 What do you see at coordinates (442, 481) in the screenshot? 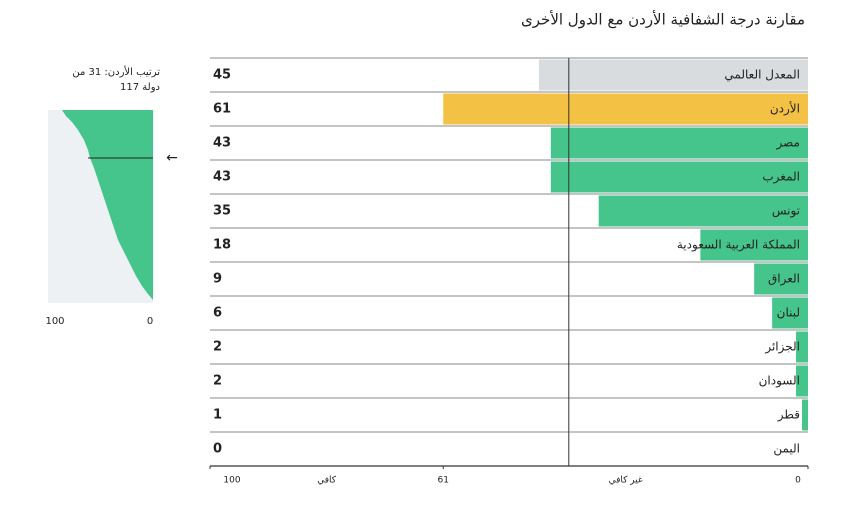
I see `x-tick-label: 61` at bounding box center [442, 481].